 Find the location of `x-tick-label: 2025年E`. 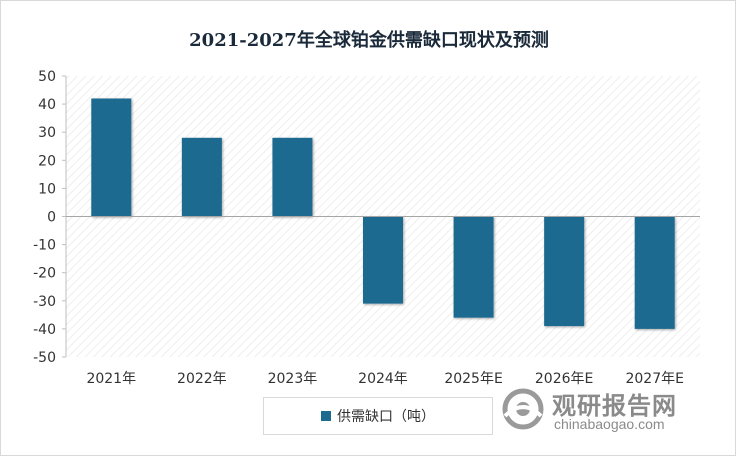

x-tick-label: 2025年E is located at coordinates (473, 379).